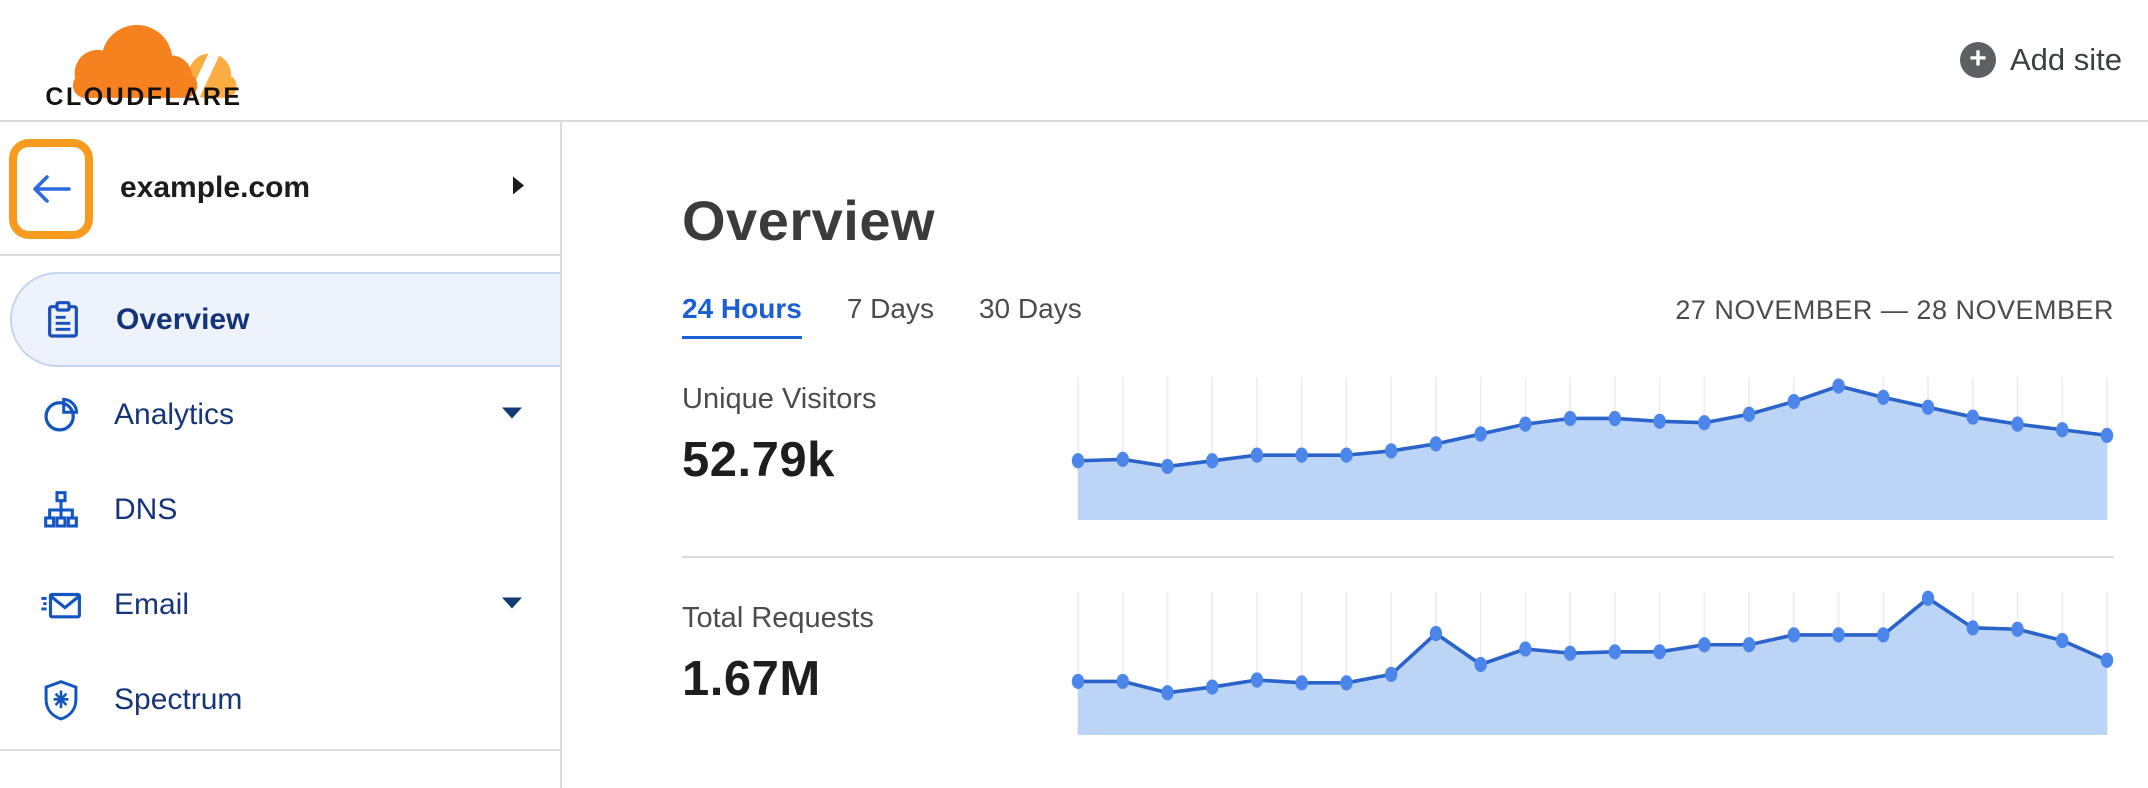 This screenshot has width=2148, height=788. What do you see at coordinates (779, 399) in the screenshot?
I see `metric-label: Unique Visitors` at bounding box center [779, 399].